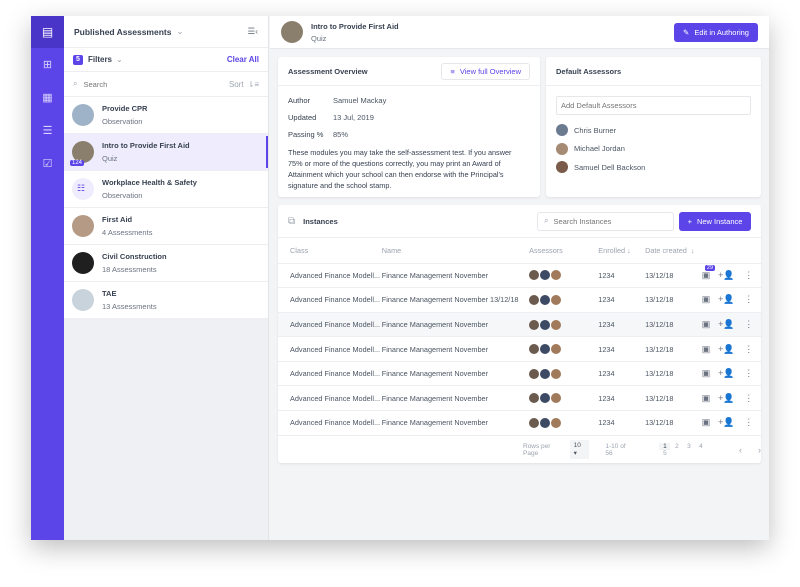 The image size is (800, 587). Describe the element at coordinates (689, 446) in the screenshot. I see `page-button: 3` at that location.